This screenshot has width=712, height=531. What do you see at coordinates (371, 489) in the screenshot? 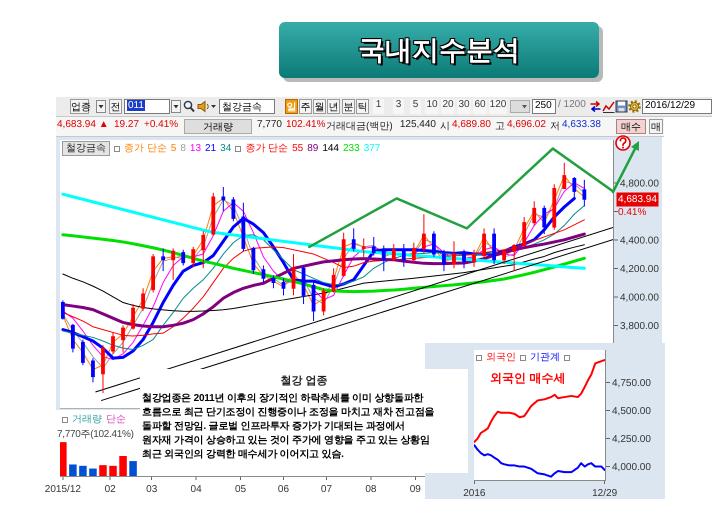
I see `x-tick-label: 08` at bounding box center [371, 489].